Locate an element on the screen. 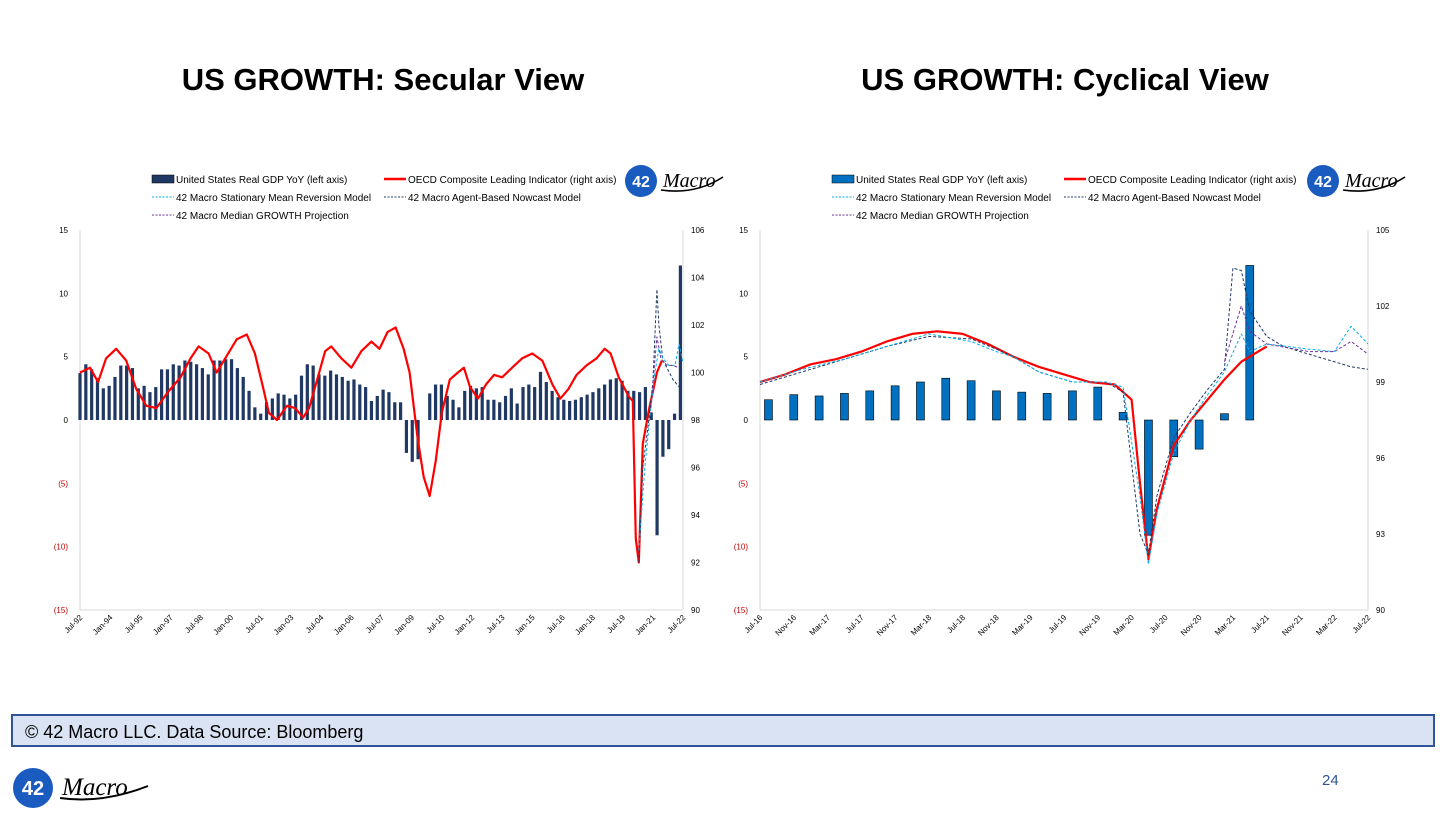  x-tick-label: Jul-13 is located at coordinates (496, 624).